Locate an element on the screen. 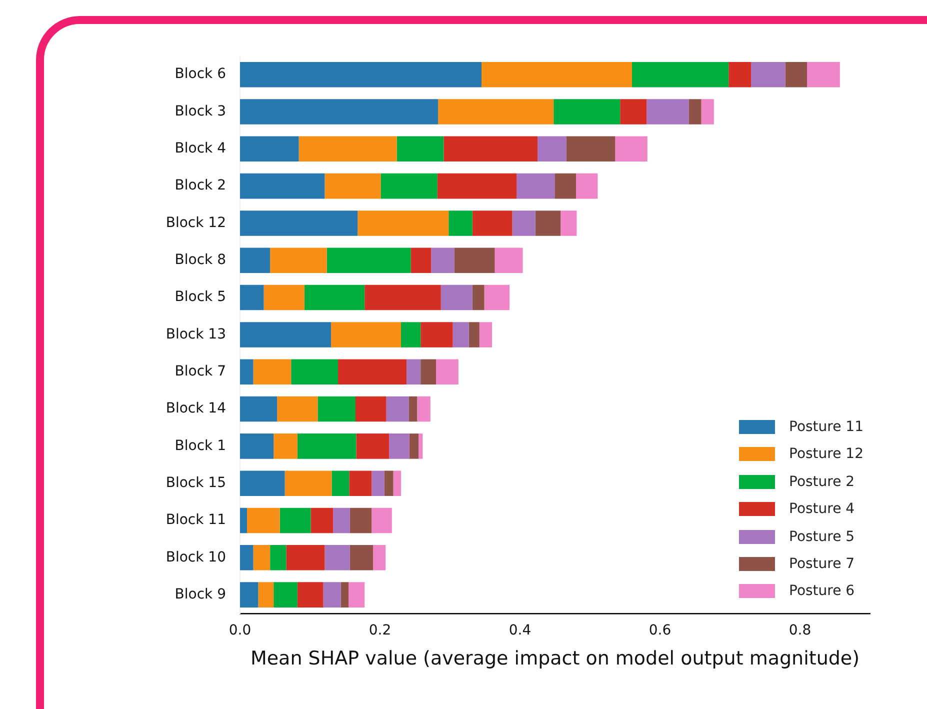 The width and height of the screenshot is (927, 709). y-tick-label: Block 1 is located at coordinates (200, 446).